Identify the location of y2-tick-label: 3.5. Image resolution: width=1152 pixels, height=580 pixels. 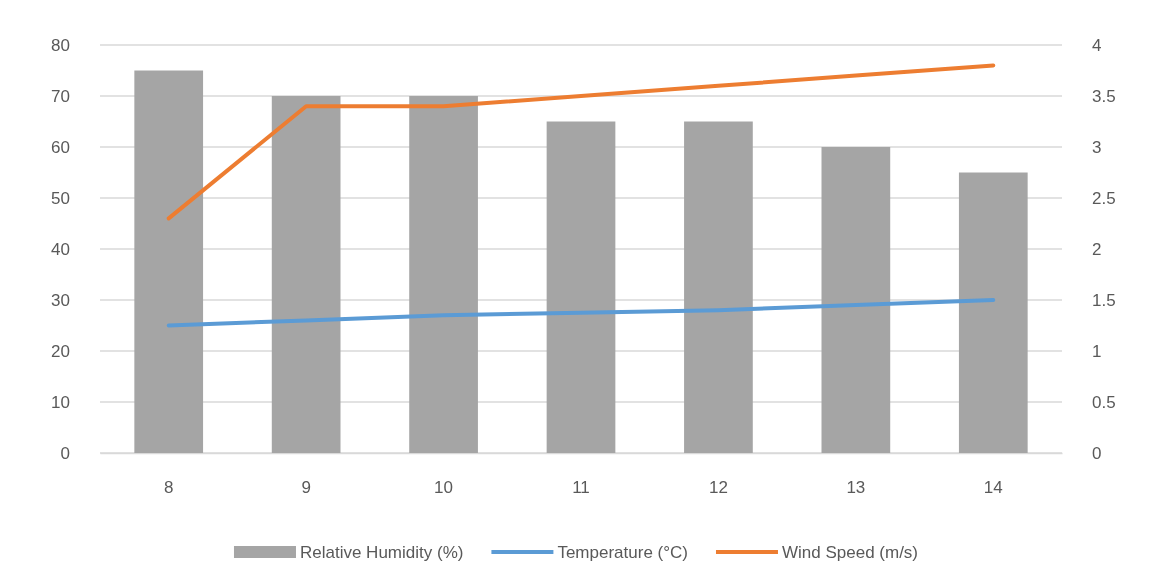
(1104, 96).